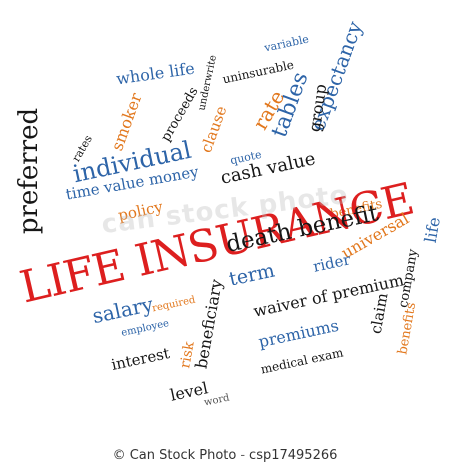 The image size is (450, 470). What do you see at coordinates (252, 275) in the screenshot?
I see `word-term: term` at bounding box center [252, 275].